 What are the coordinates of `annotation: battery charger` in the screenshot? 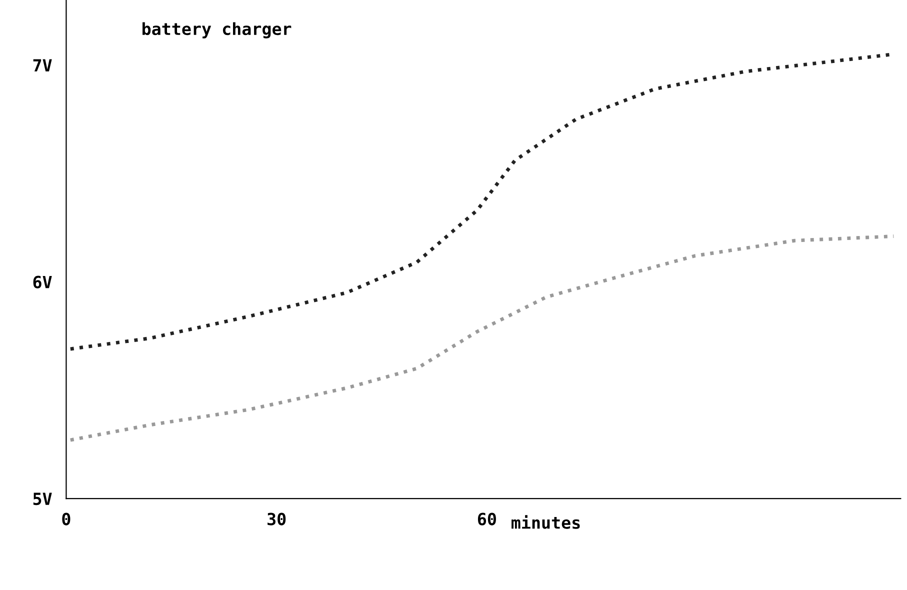 It's located at (217, 30).